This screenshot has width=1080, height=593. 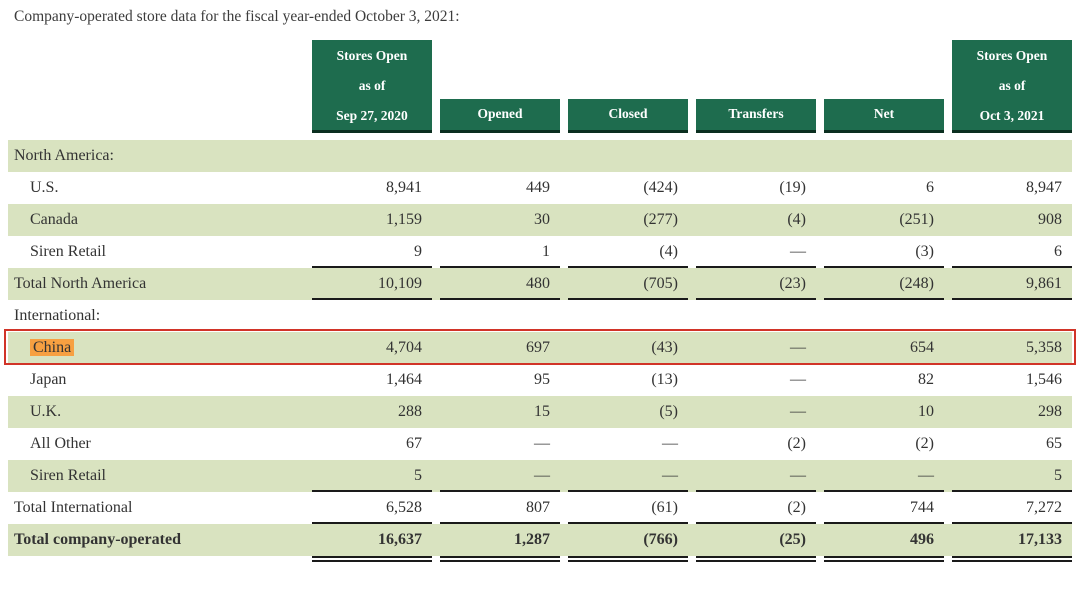 What do you see at coordinates (926, 379) in the screenshot?
I see `value-japan-net: 82` at bounding box center [926, 379].